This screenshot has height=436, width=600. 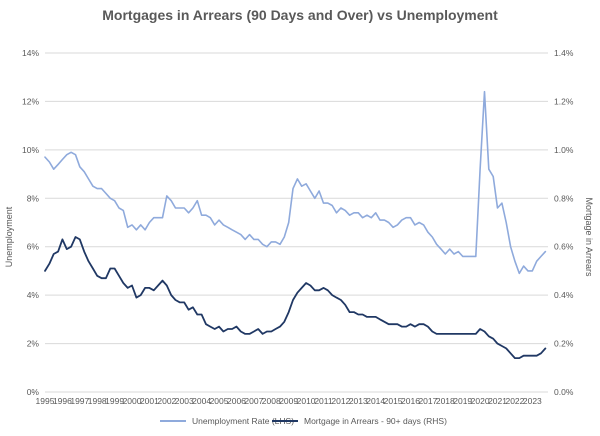 What do you see at coordinates (564, 53) in the screenshot?
I see `y-tick-right: 1.4%` at bounding box center [564, 53].